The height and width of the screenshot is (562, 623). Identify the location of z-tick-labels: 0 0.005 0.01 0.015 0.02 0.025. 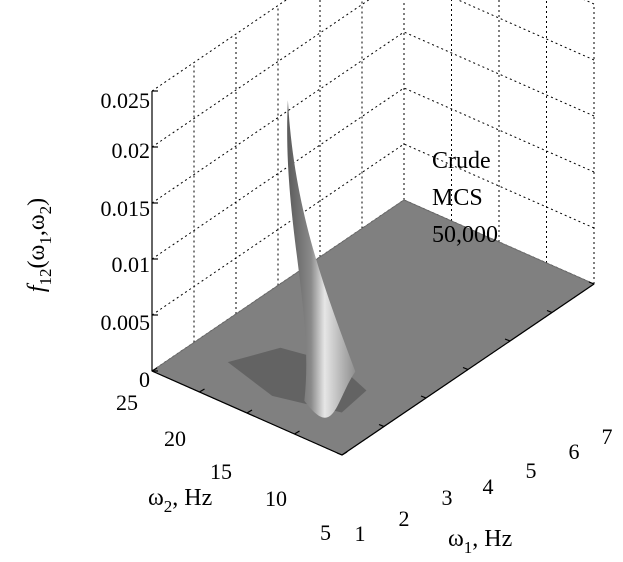
(126, 240).